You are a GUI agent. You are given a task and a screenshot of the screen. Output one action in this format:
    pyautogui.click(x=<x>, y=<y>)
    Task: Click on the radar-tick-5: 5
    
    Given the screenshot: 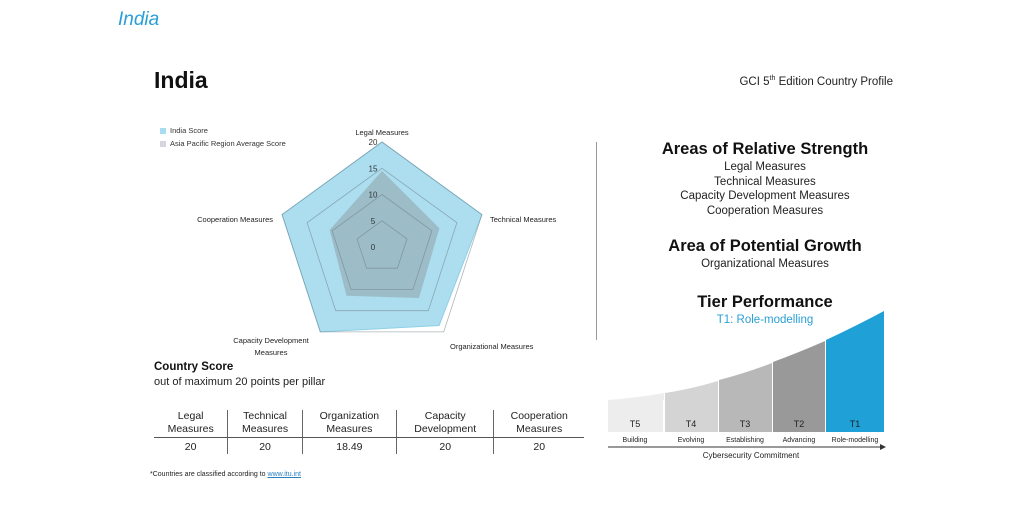 What is the action you would take?
    pyautogui.click(x=373, y=221)
    